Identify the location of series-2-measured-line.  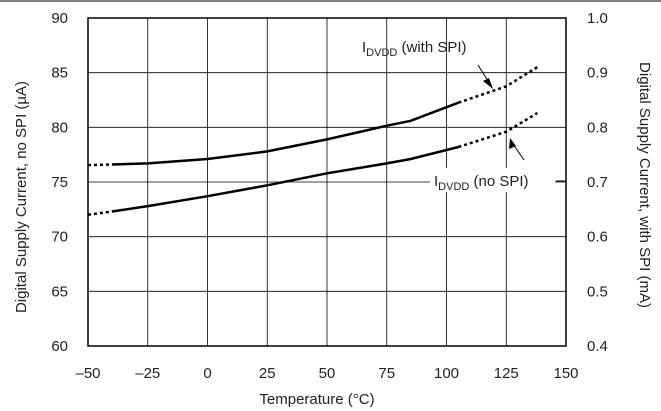
(285, 179).